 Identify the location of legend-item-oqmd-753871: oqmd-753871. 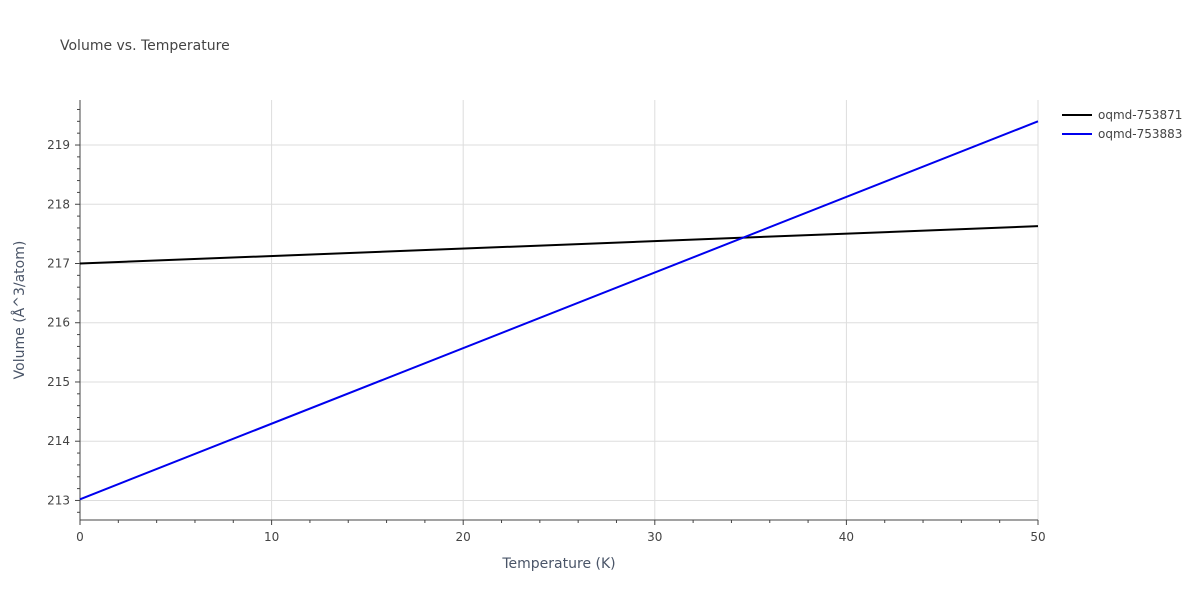
(1122, 115).